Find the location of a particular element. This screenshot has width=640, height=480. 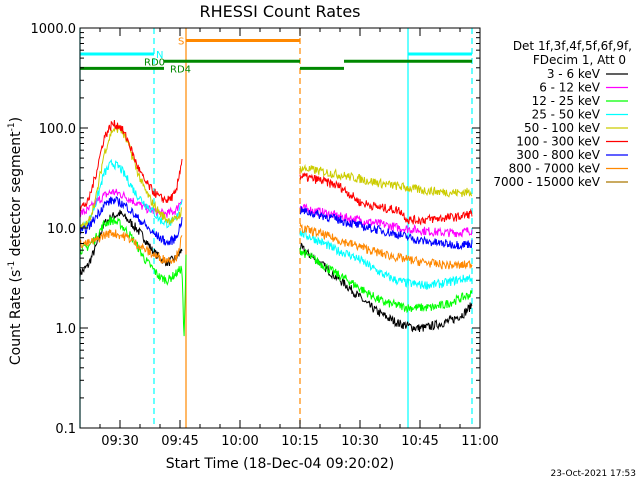

y-axis-label-close: ) is located at coordinates (16, 119).